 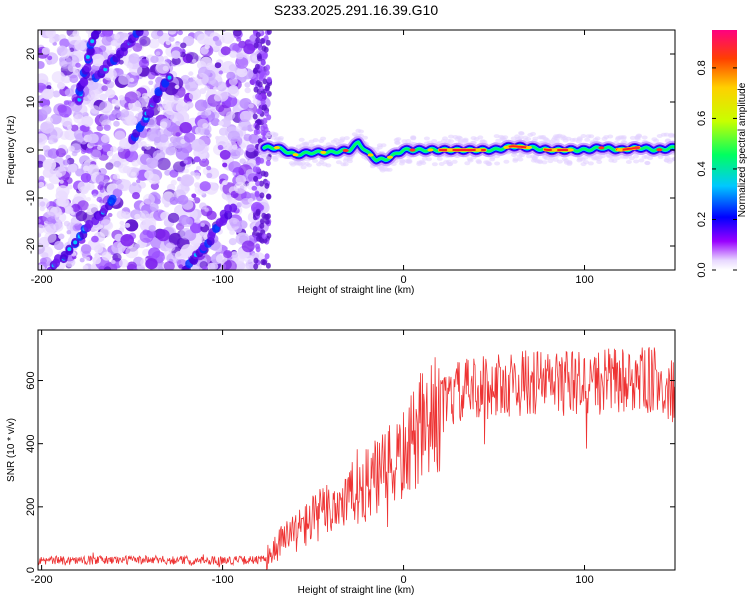 What do you see at coordinates (31, 380) in the screenshot?
I see `y-tick-label: 600` at bounding box center [31, 380].